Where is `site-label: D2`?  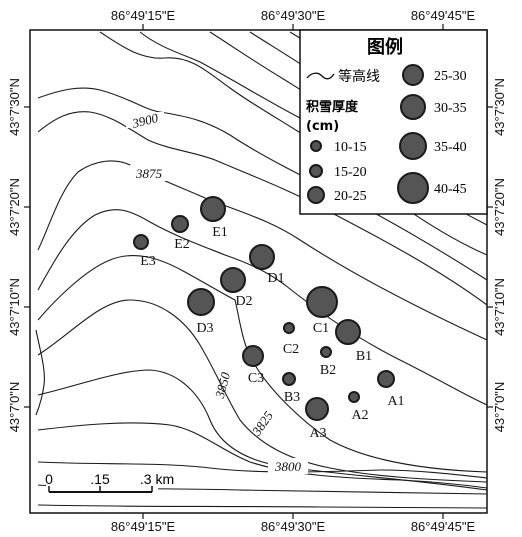 site-label: D2 is located at coordinates (243, 301).